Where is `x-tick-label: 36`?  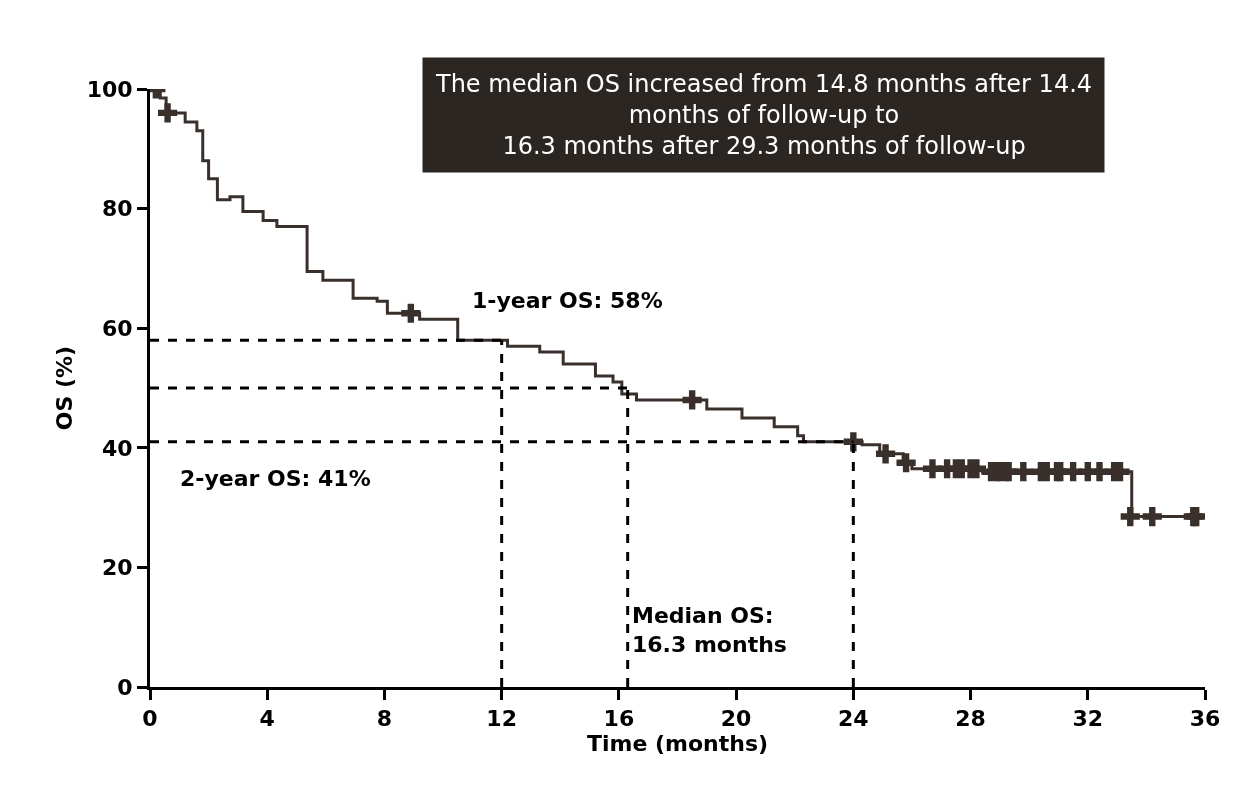 x-tick-label: 36 is located at coordinates (1205, 719).